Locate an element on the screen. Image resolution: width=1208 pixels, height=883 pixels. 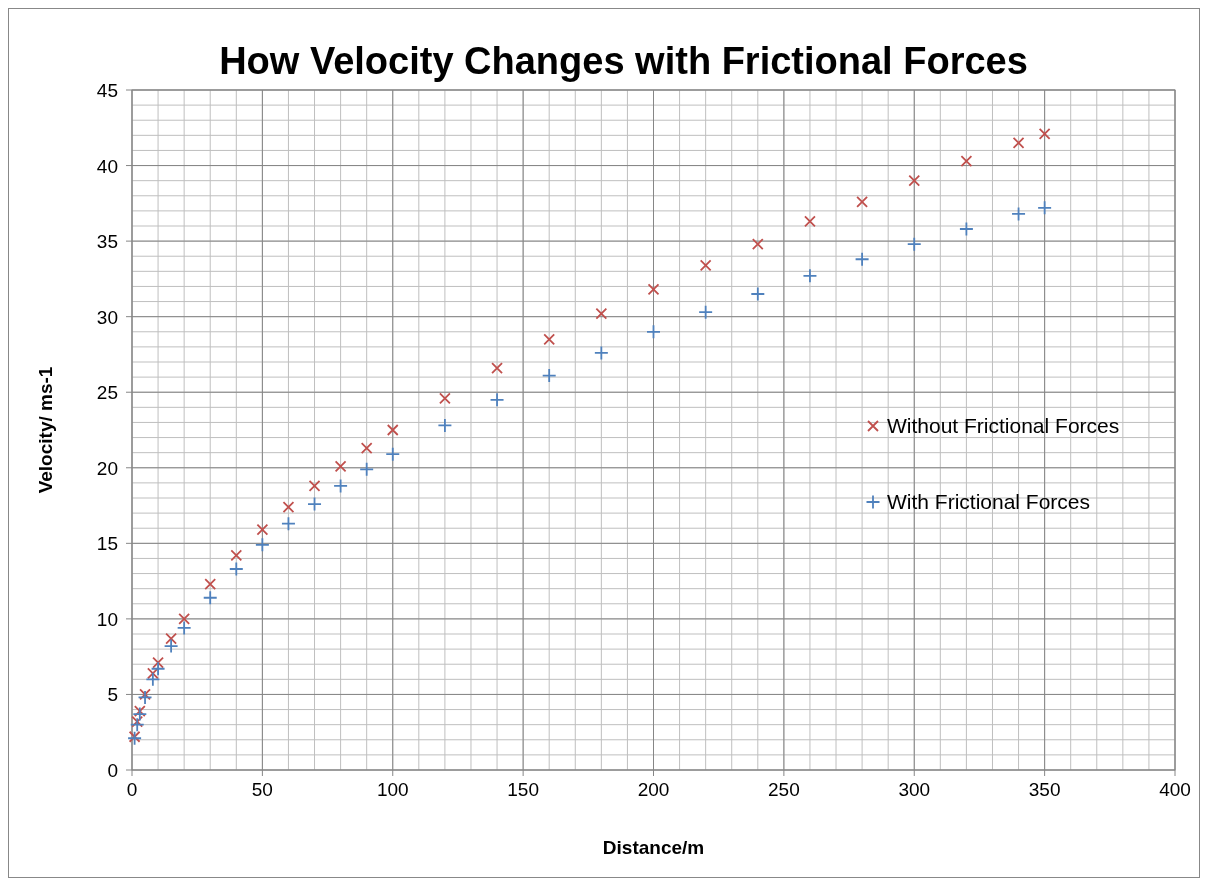
y-tick-label: 15 is located at coordinates (107, 544).